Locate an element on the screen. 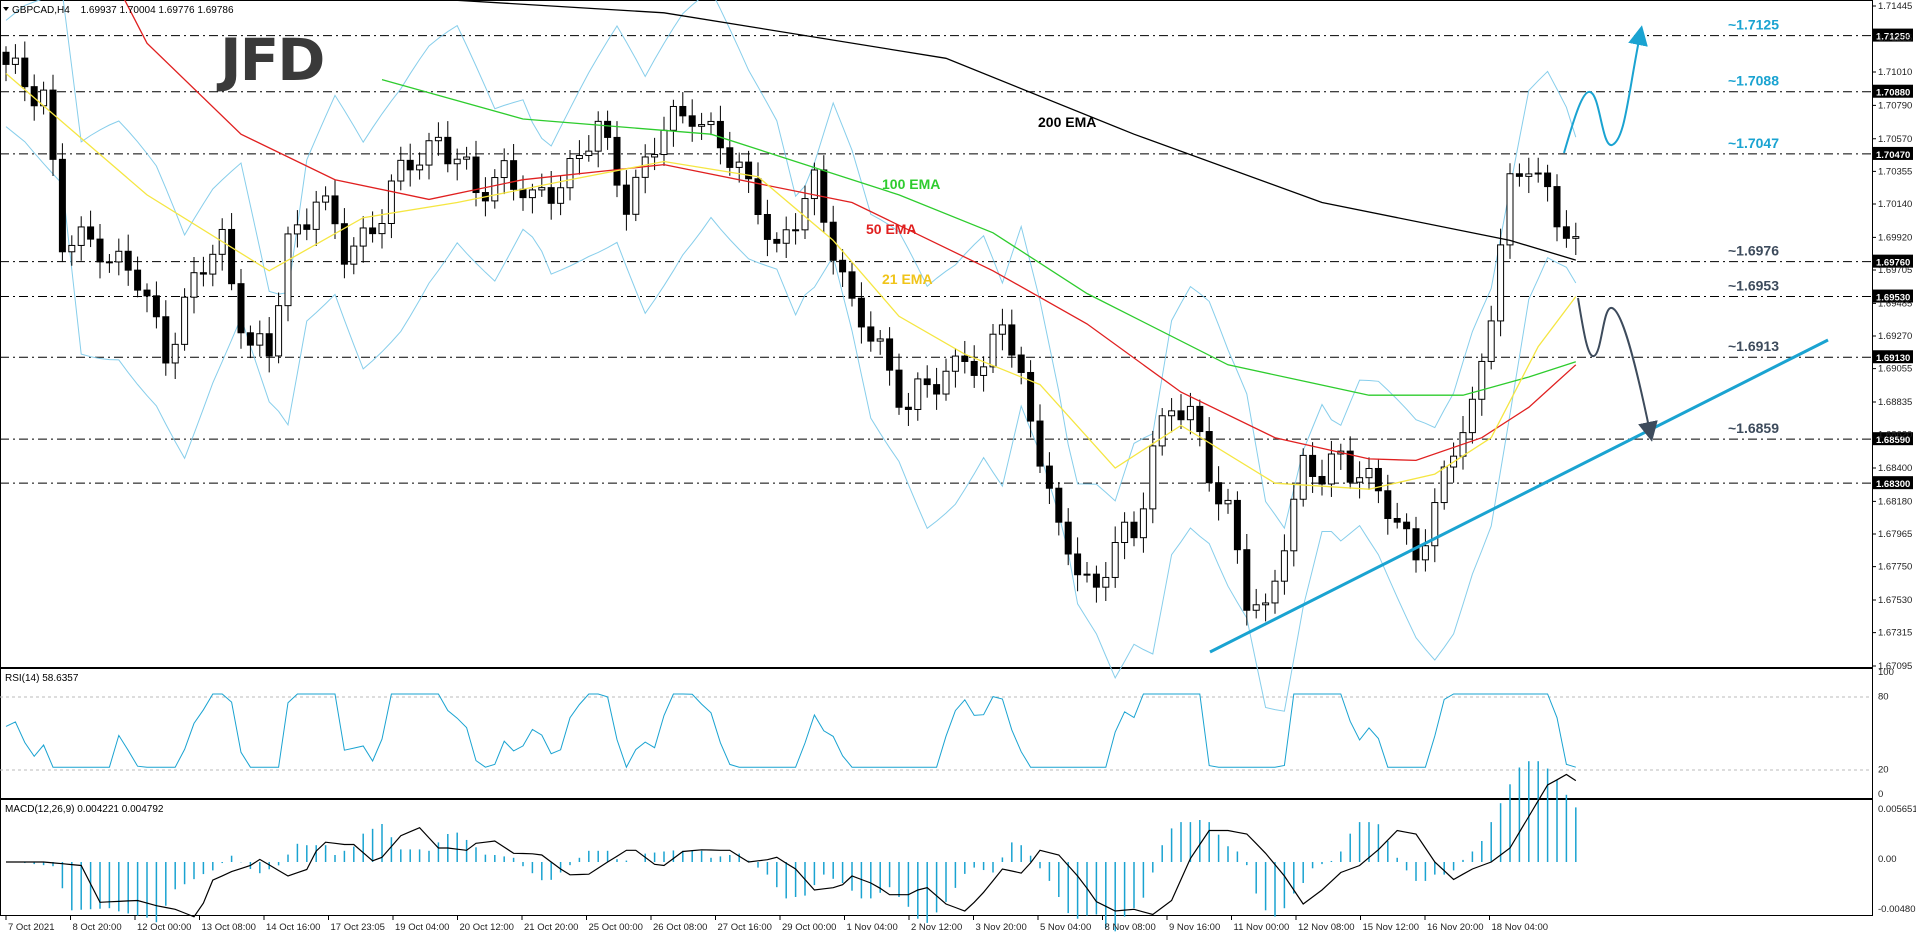  time-axis-label: 1 Nov 04:00 is located at coordinates (872, 927).